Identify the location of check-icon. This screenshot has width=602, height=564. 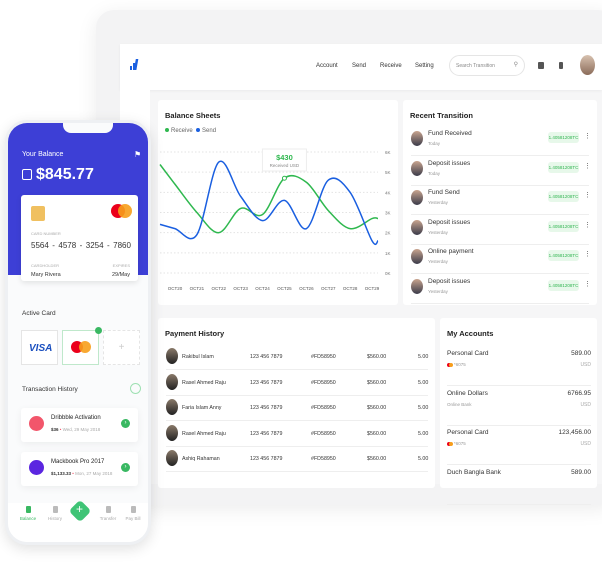
(98, 330).